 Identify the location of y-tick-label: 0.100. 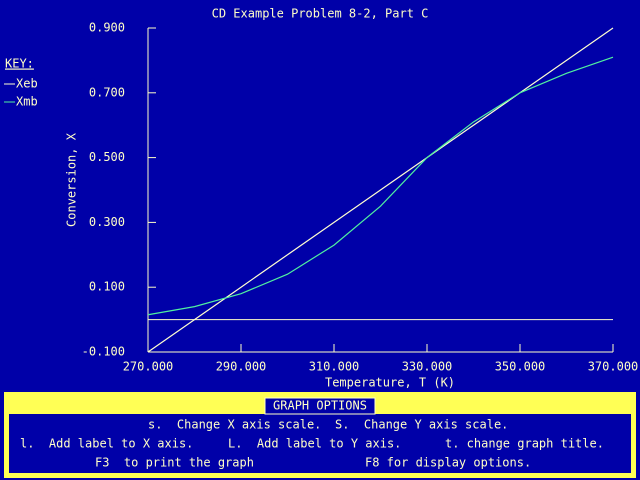
(107, 287).